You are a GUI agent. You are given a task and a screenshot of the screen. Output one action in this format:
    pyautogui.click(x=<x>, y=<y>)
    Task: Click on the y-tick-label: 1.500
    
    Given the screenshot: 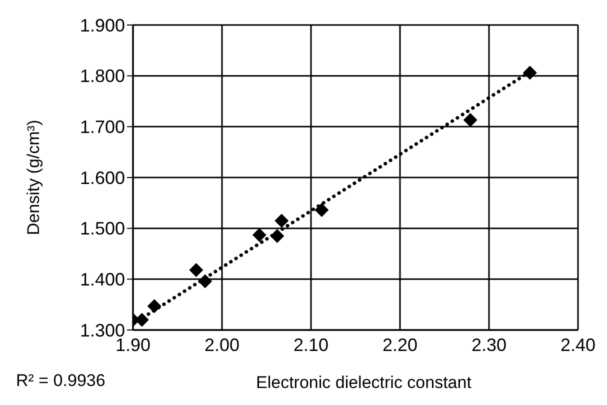 What is the action you would take?
    pyautogui.click(x=102, y=228)
    